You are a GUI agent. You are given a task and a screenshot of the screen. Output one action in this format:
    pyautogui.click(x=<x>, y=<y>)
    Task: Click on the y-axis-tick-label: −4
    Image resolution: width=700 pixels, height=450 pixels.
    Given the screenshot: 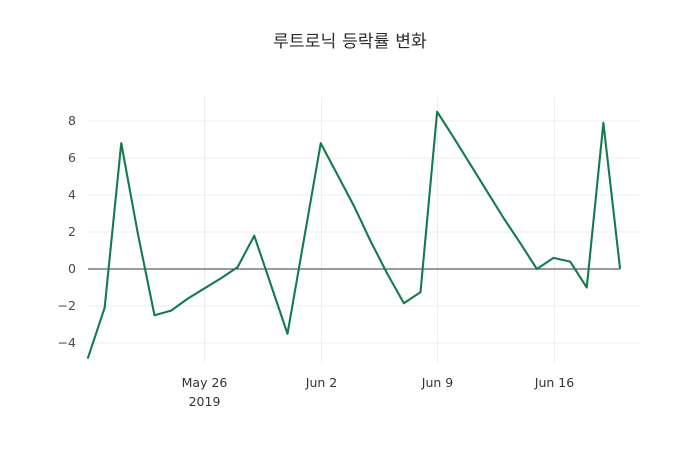 What is the action you would take?
    pyautogui.click(x=66, y=342)
    